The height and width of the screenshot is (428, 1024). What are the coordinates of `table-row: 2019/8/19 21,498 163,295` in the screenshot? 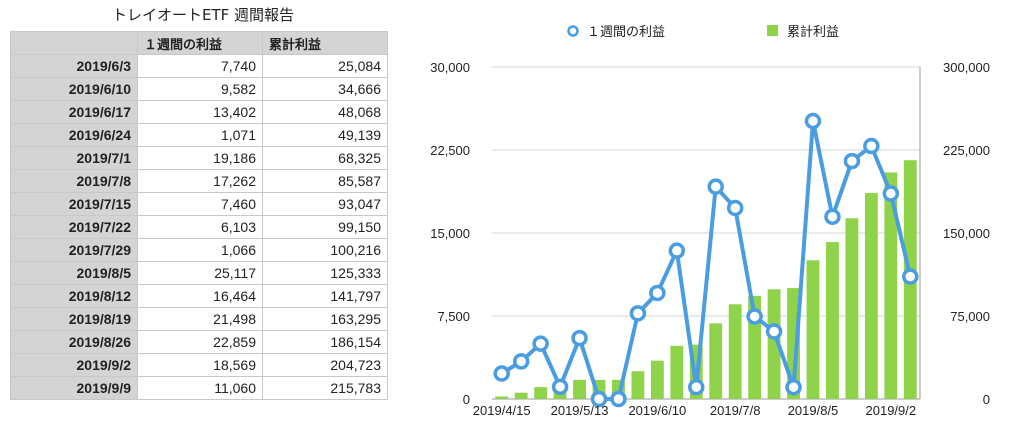 It's located at (199, 319).